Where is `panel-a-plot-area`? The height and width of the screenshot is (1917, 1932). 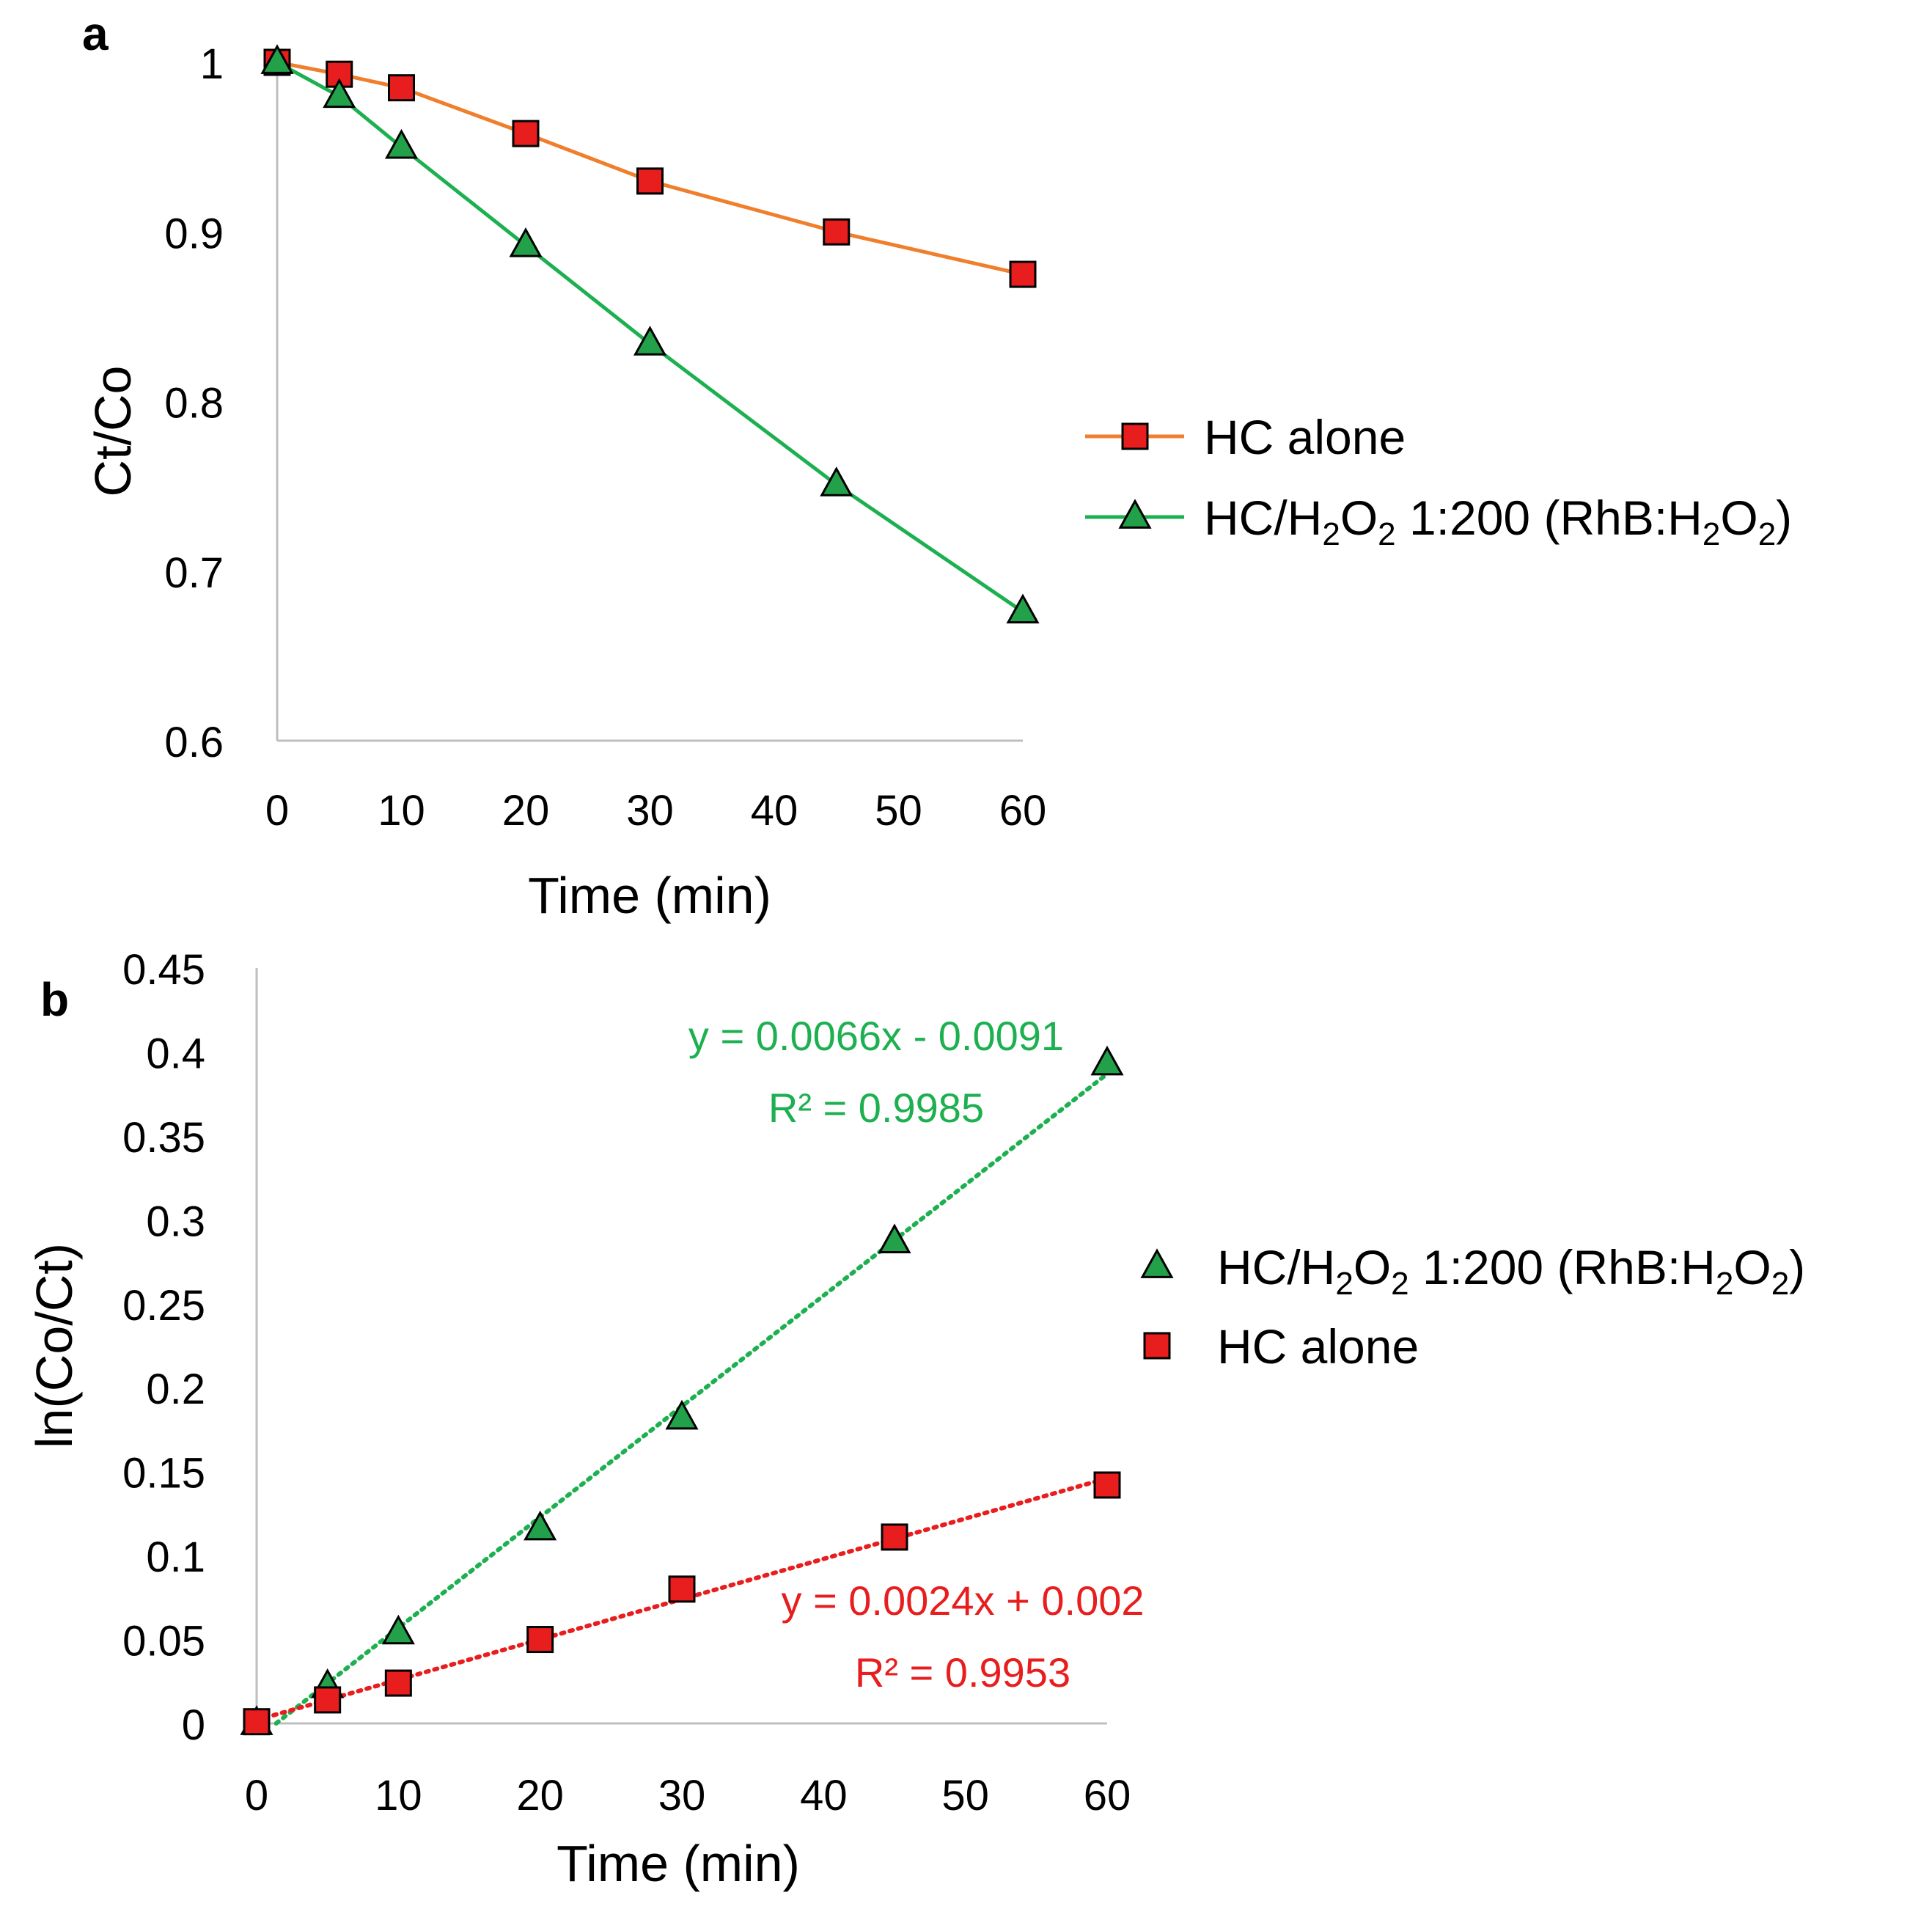
panel-a-plot-area is located at coordinates (650, 334).